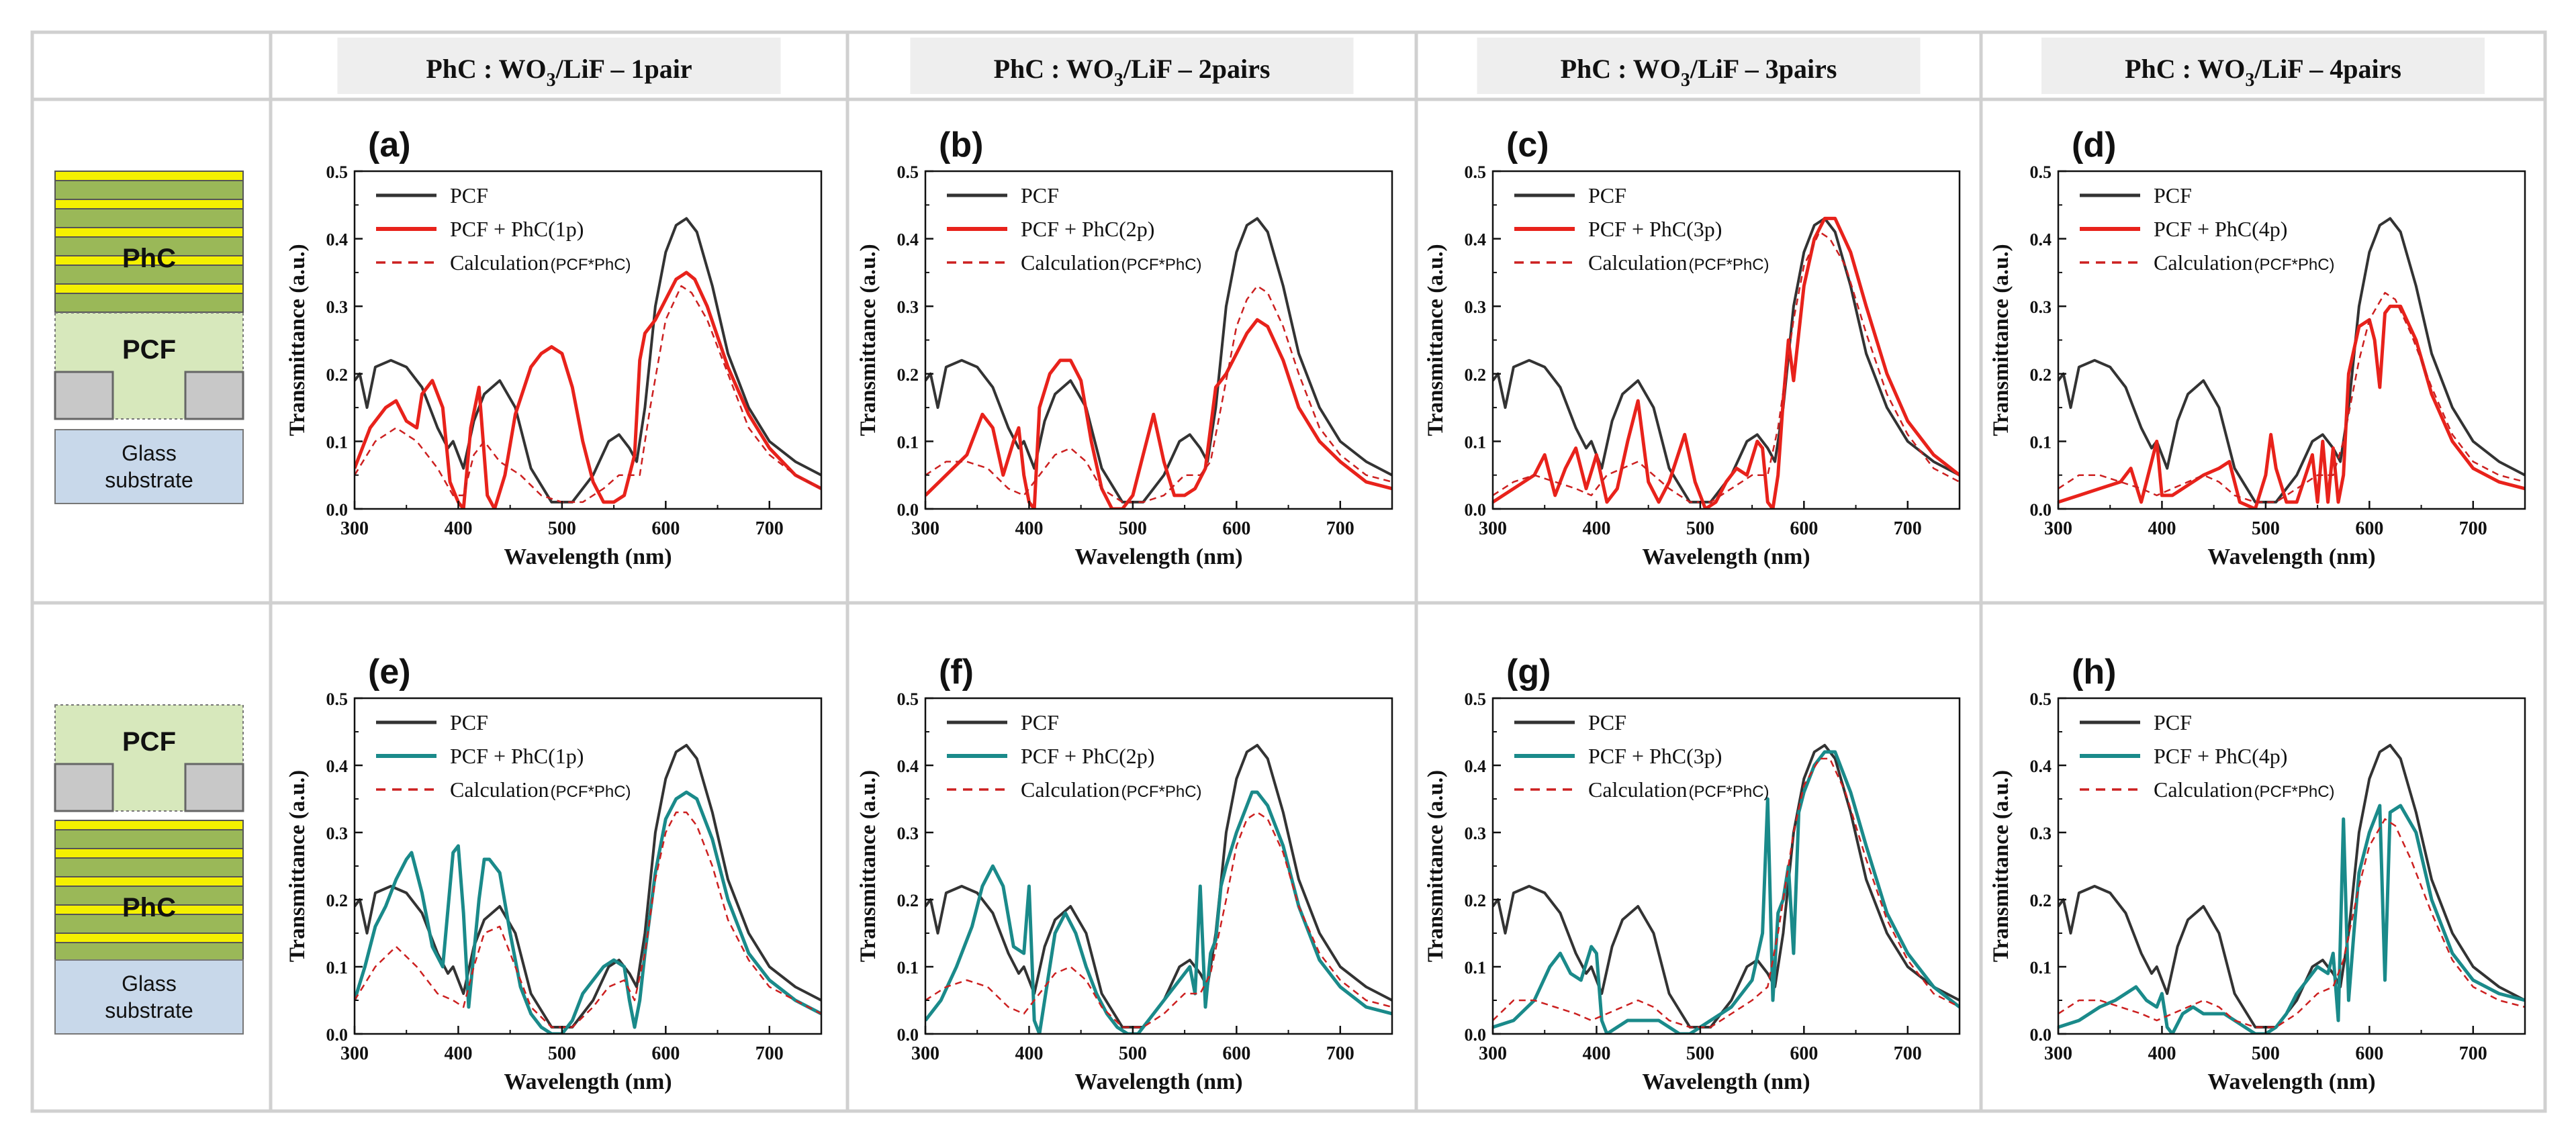 This screenshot has width=2576, height=1146. I want to click on pcf-pillar-left, so click(84, 787).